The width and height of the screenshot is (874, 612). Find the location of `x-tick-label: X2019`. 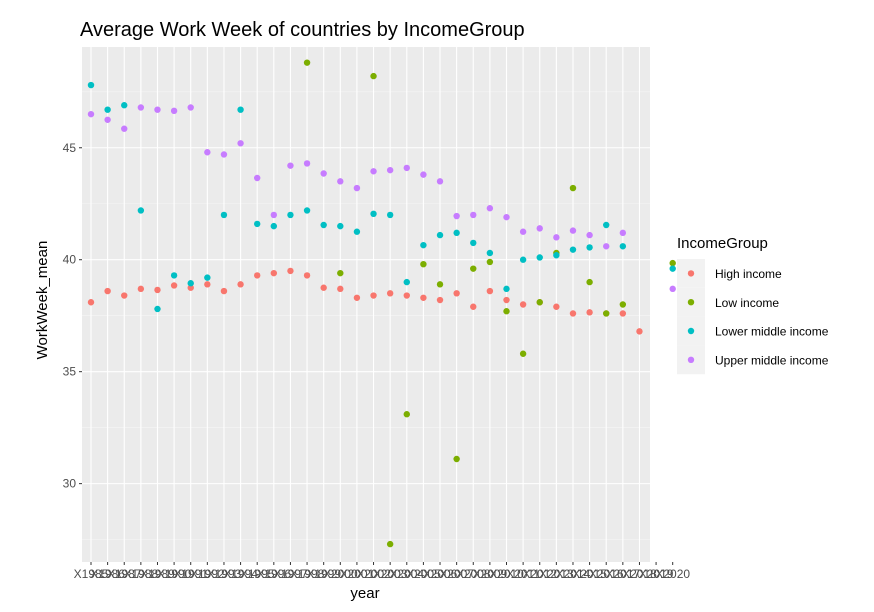

x-tick-label: X2019 is located at coordinates (656, 574).